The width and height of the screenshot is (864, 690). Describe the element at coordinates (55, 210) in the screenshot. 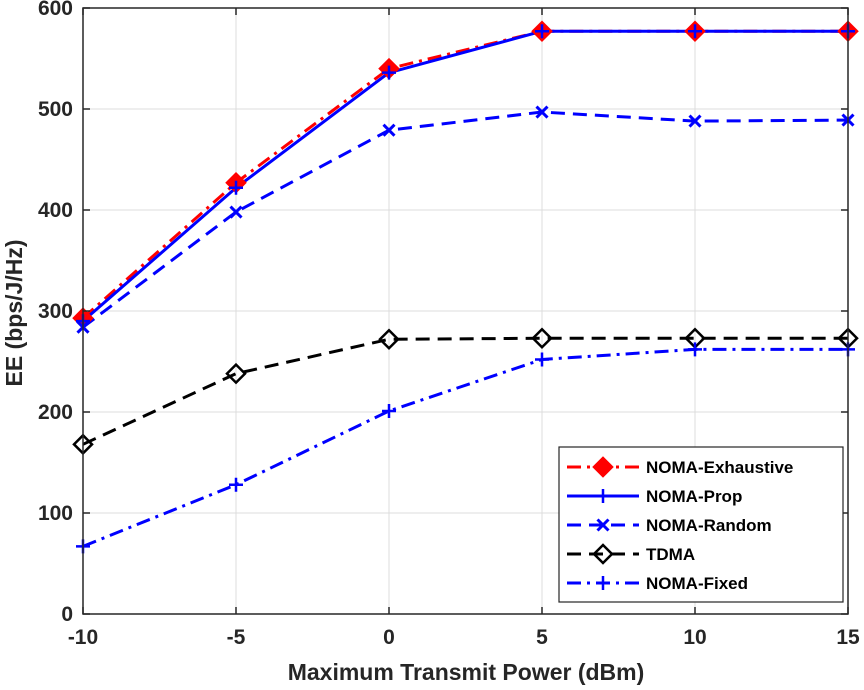

I see `y-tick-label: 400` at that location.